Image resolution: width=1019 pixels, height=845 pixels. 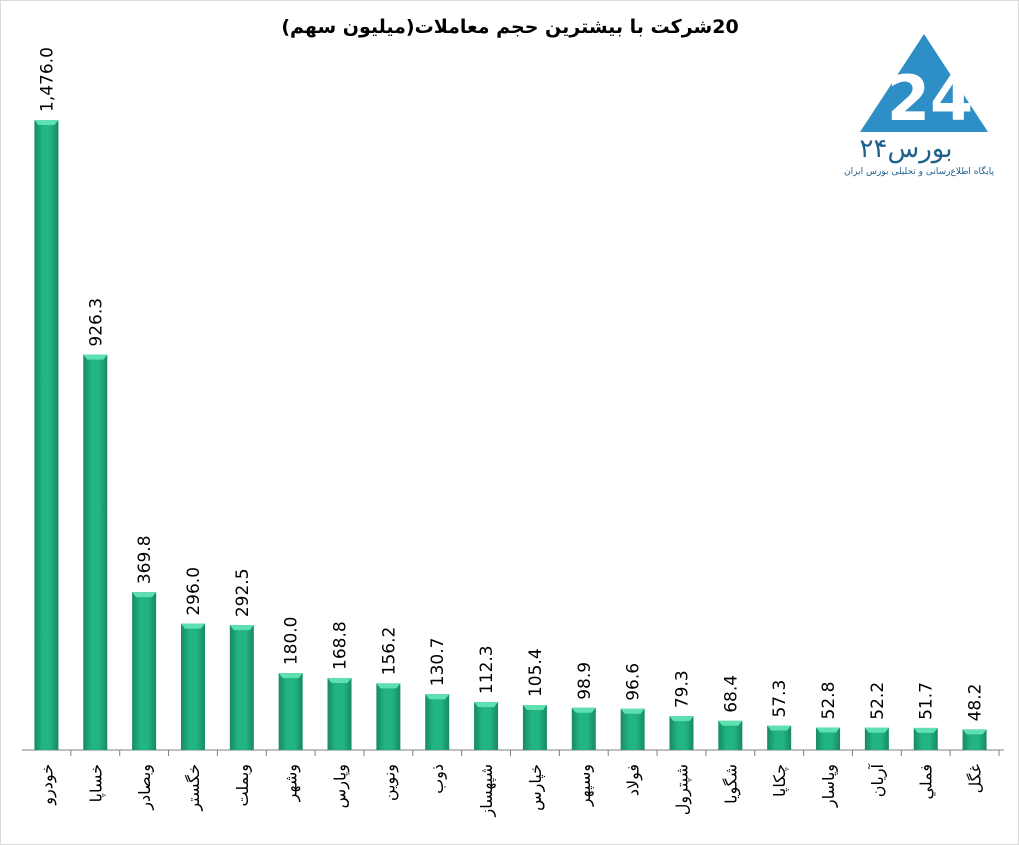 I want to click on category-label-11: خپارس, so click(x=536, y=787).